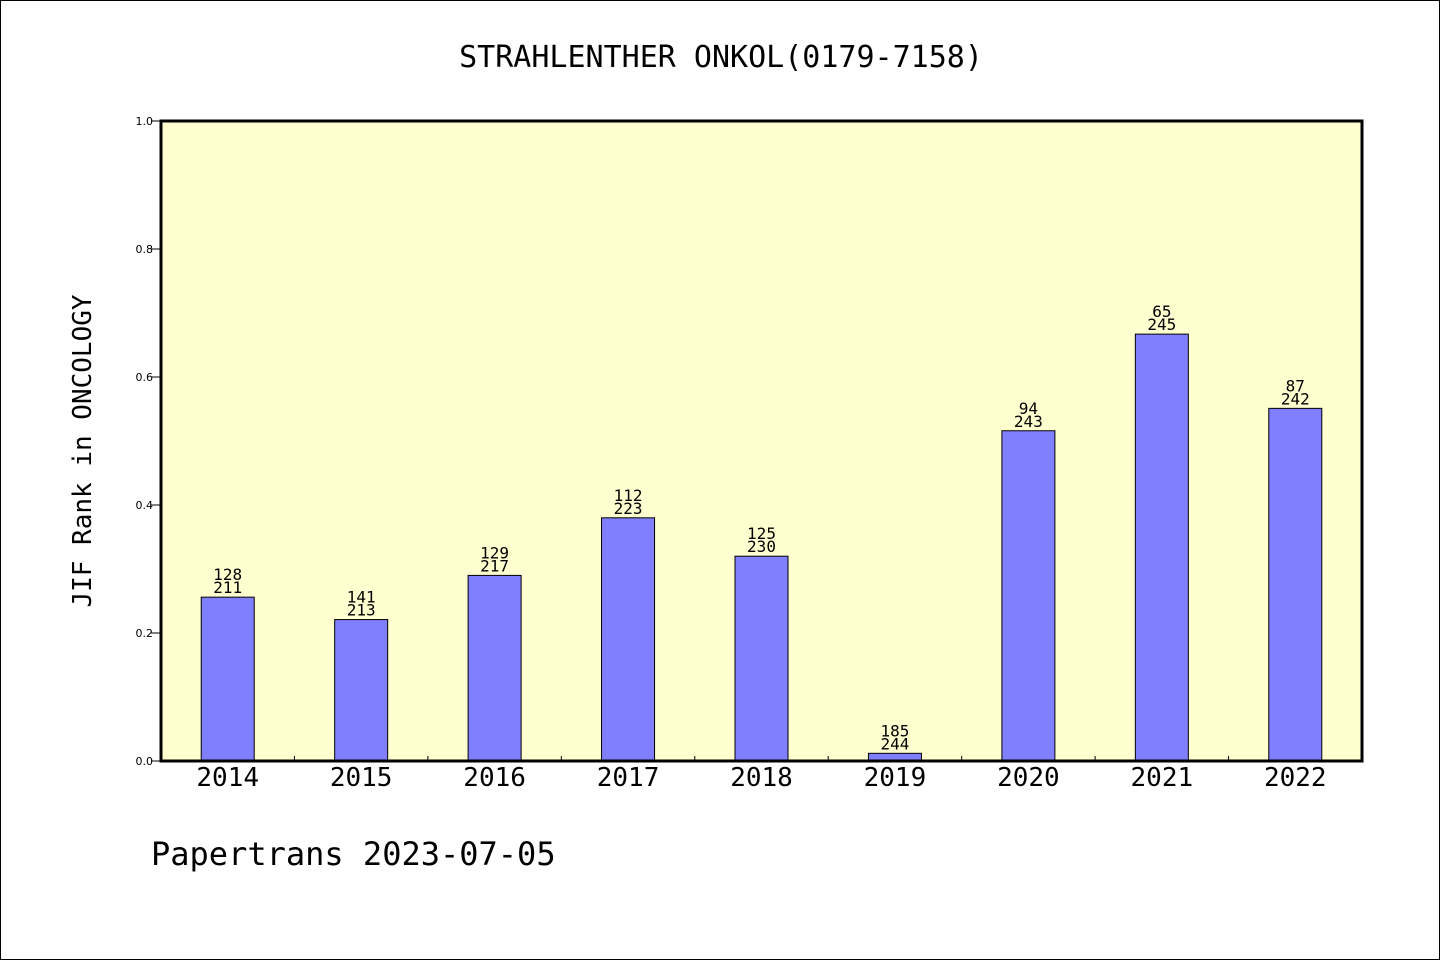  Describe the element at coordinates (227, 574) in the screenshot. I see `bar-rank-label: 128` at that location.